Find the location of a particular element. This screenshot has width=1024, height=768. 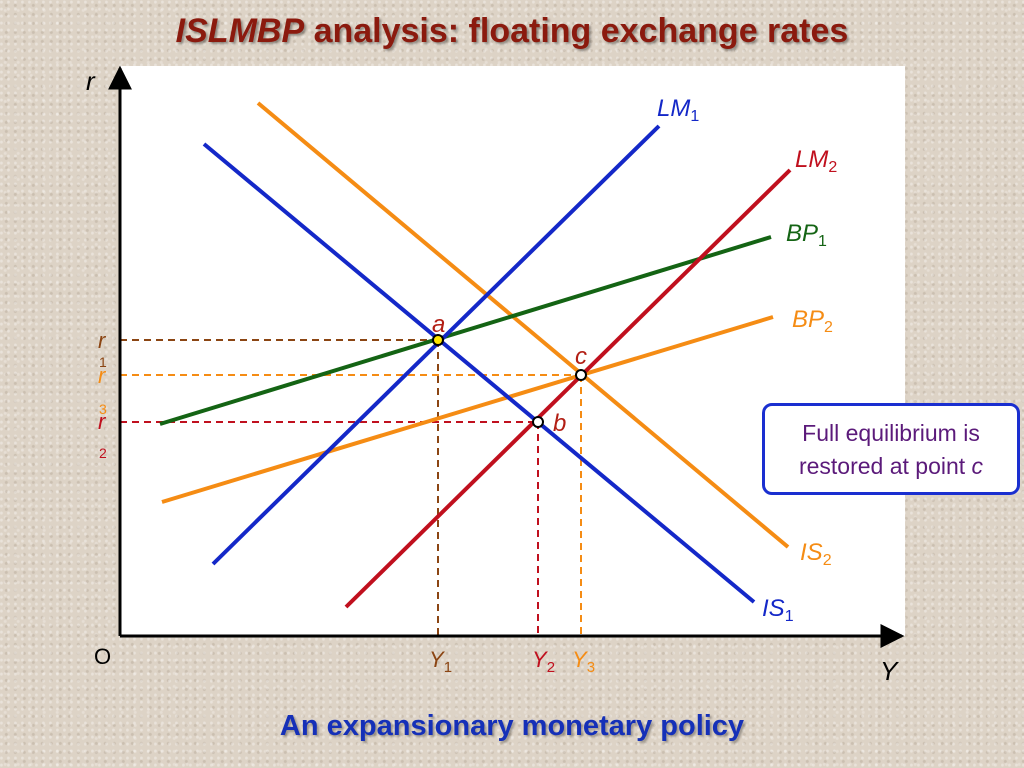

bp1-curve is located at coordinates (465, 330).